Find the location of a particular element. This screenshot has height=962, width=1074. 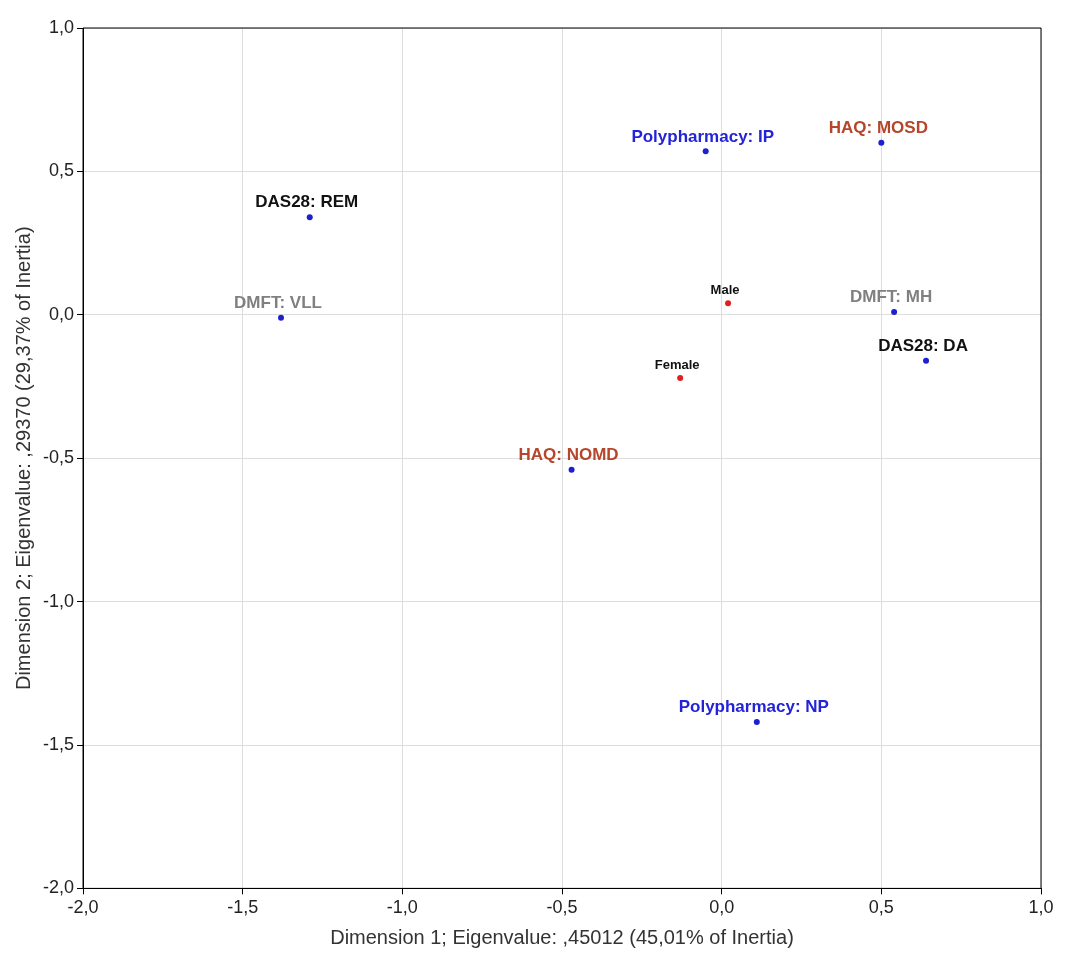

annotation: DAS28: REM is located at coordinates (307, 202).